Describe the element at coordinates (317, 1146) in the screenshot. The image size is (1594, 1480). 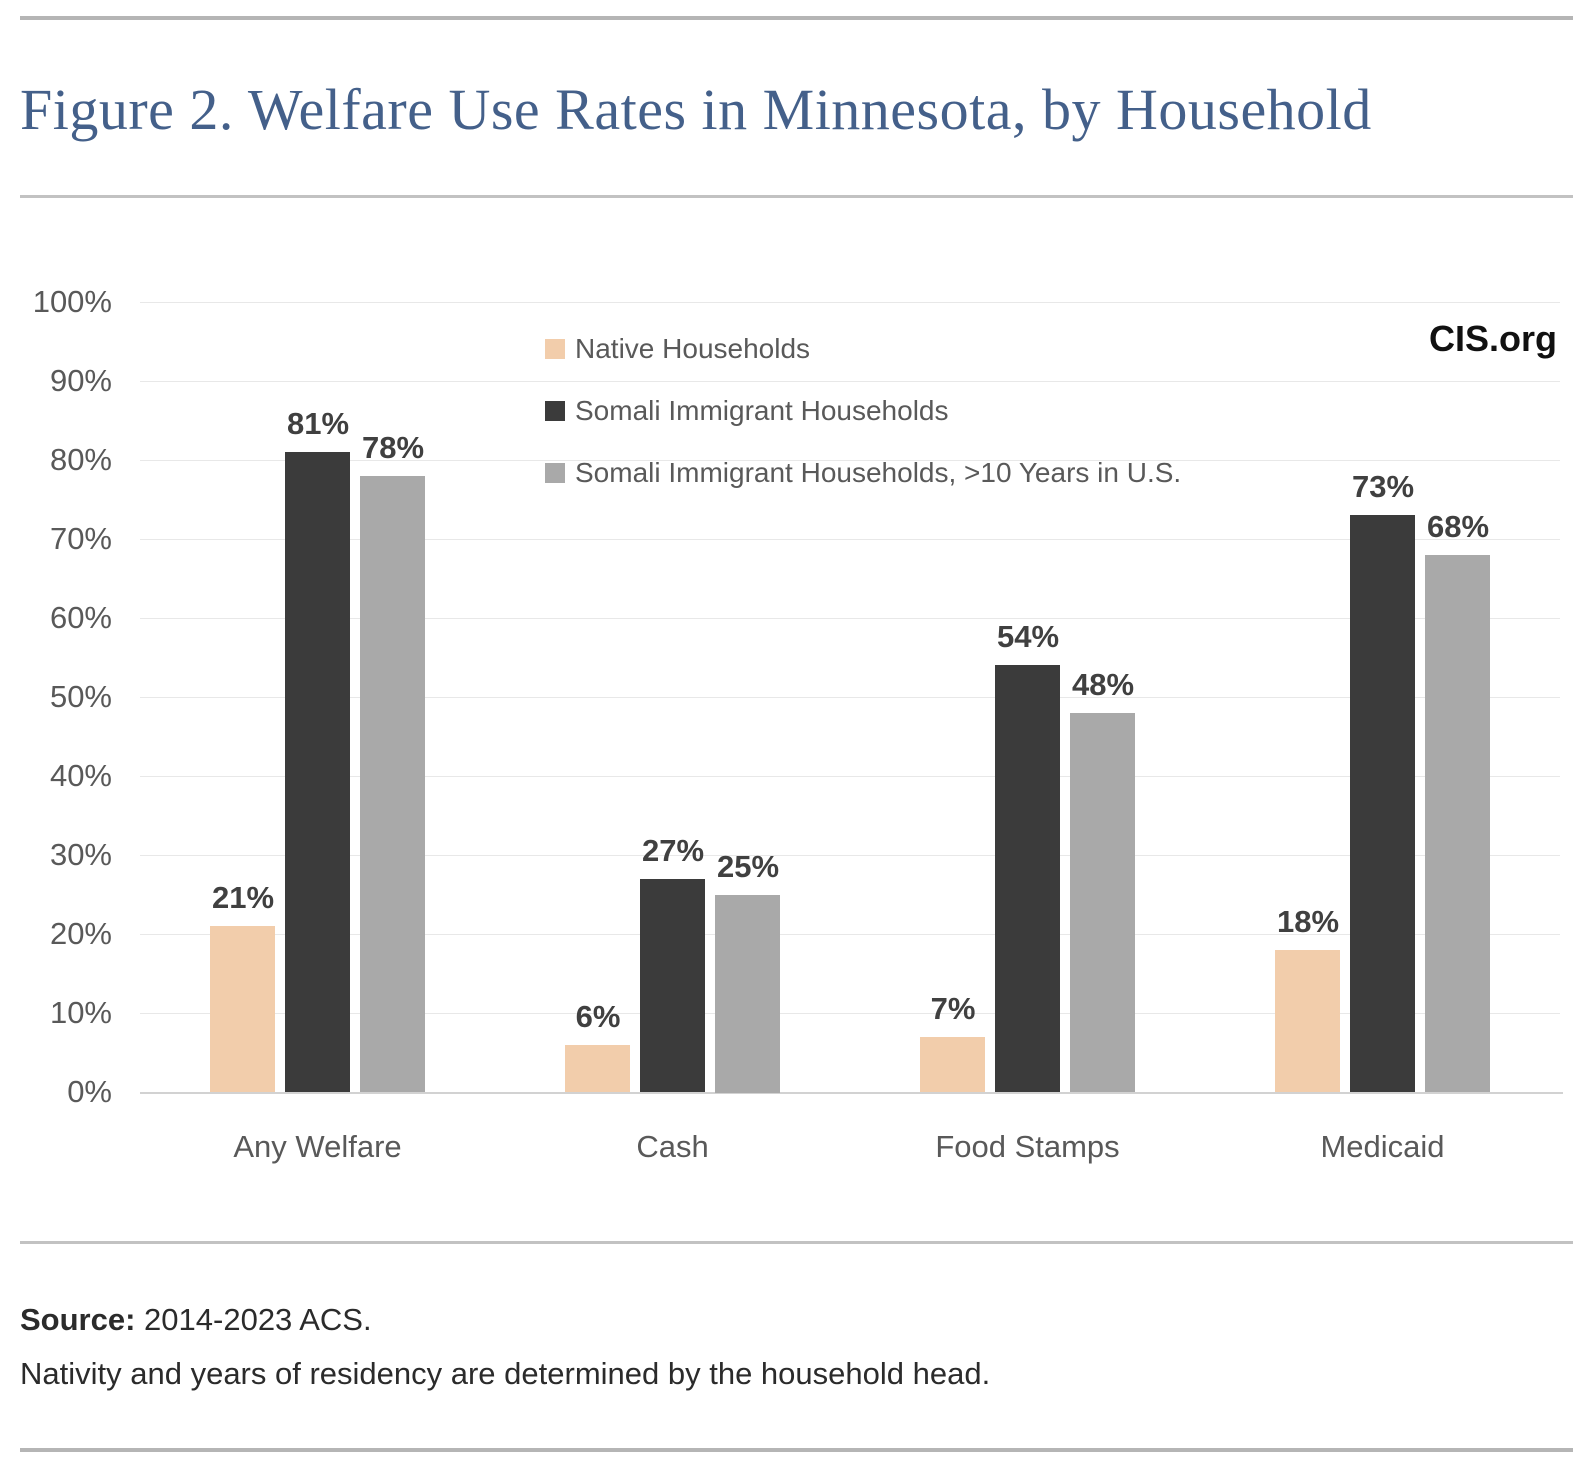
I see `category-label-any-welfare: Any Welfare` at that location.